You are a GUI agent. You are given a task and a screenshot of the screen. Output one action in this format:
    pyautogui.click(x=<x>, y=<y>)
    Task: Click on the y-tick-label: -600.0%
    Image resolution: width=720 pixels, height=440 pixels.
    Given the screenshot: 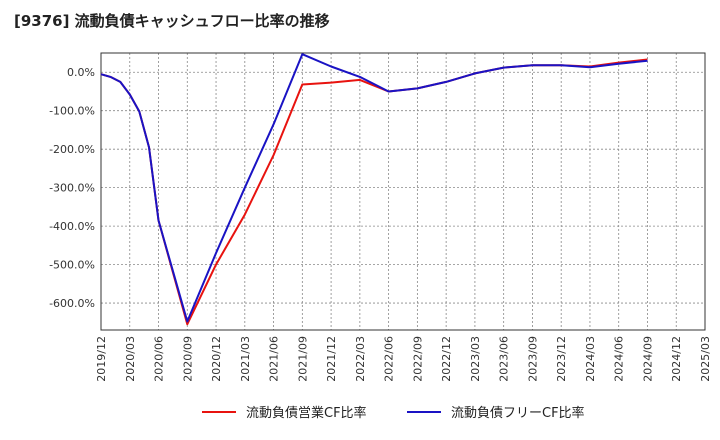 What is the action you would take?
    pyautogui.click(x=72, y=303)
    